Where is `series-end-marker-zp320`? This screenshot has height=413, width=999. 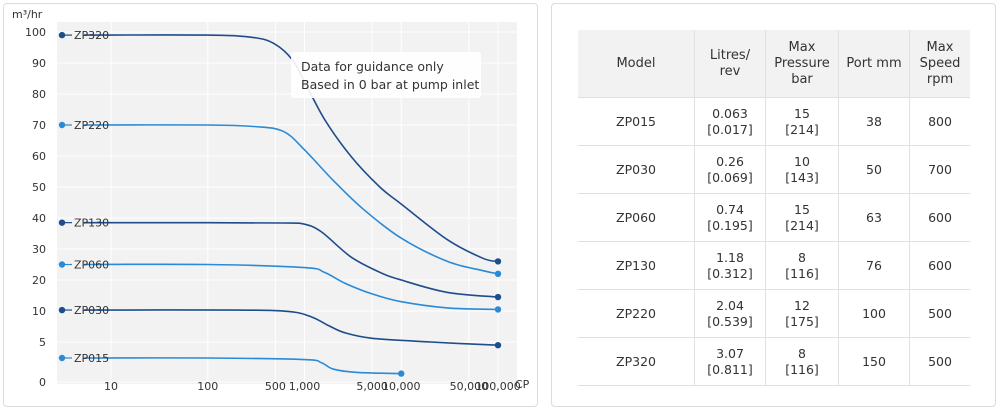
series-end-marker-zp320 is located at coordinates (498, 261).